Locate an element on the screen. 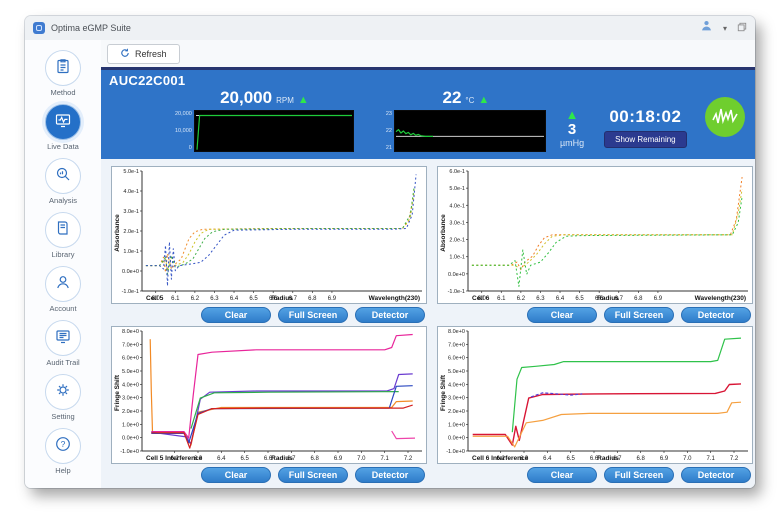 This screenshot has height=513, width=780. sidebar-item-setting: Setting is located at coordinates (63, 397).